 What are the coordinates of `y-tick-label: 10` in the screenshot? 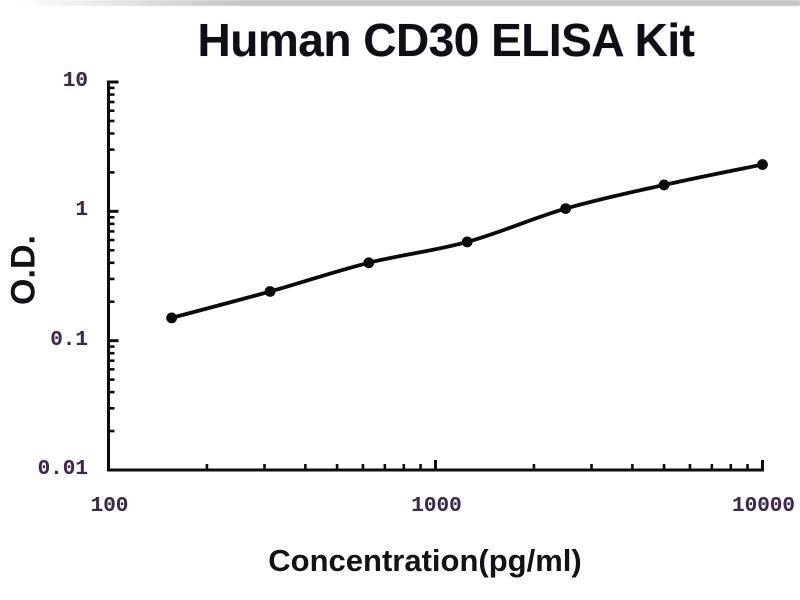 It's located at (75, 81).